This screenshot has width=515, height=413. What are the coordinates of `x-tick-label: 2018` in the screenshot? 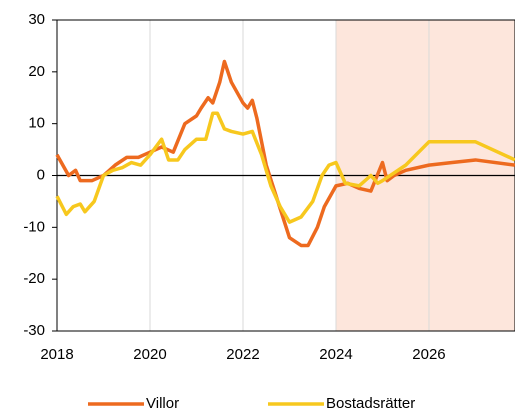 It's located at (56, 354).